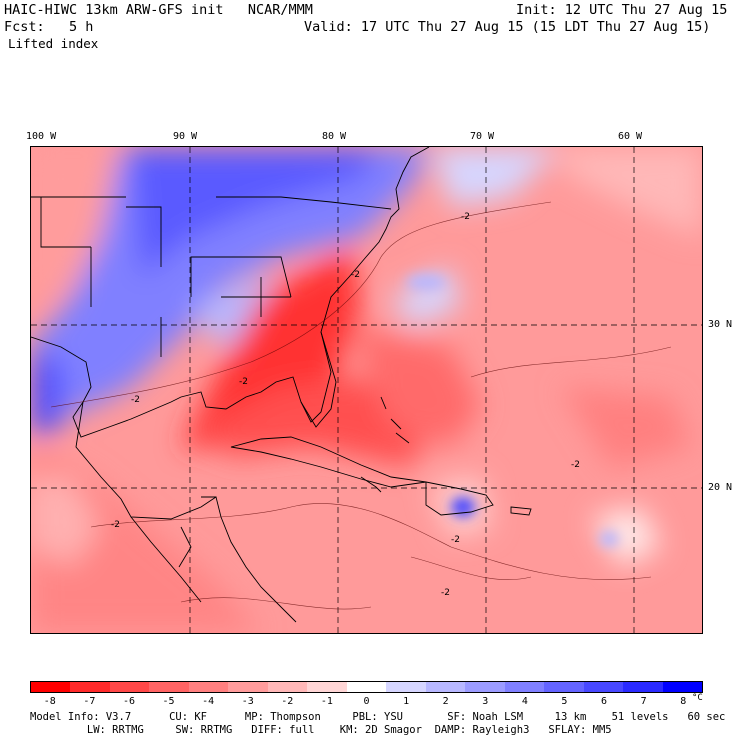  I want to click on colorbar, so click(366, 687).